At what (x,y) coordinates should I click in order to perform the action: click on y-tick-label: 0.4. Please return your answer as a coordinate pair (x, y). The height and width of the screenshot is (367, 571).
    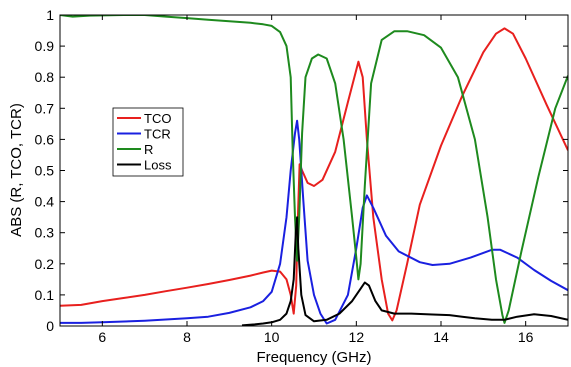
    Looking at the image, I should click on (45, 202).